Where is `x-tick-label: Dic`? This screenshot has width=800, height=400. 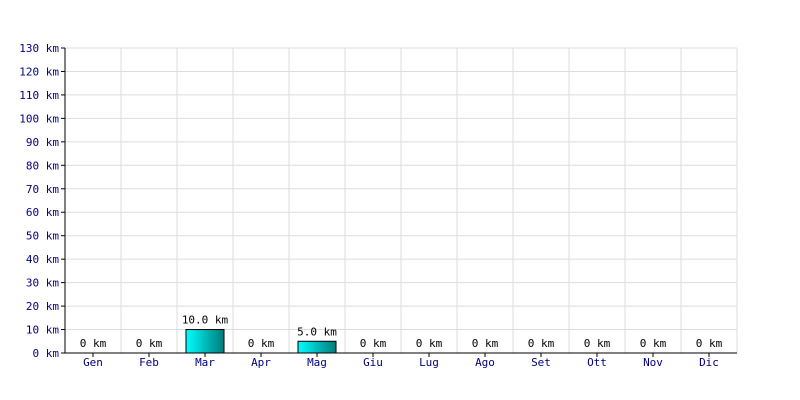 x-tick-label: Dic is located at coordinates (709, 362).